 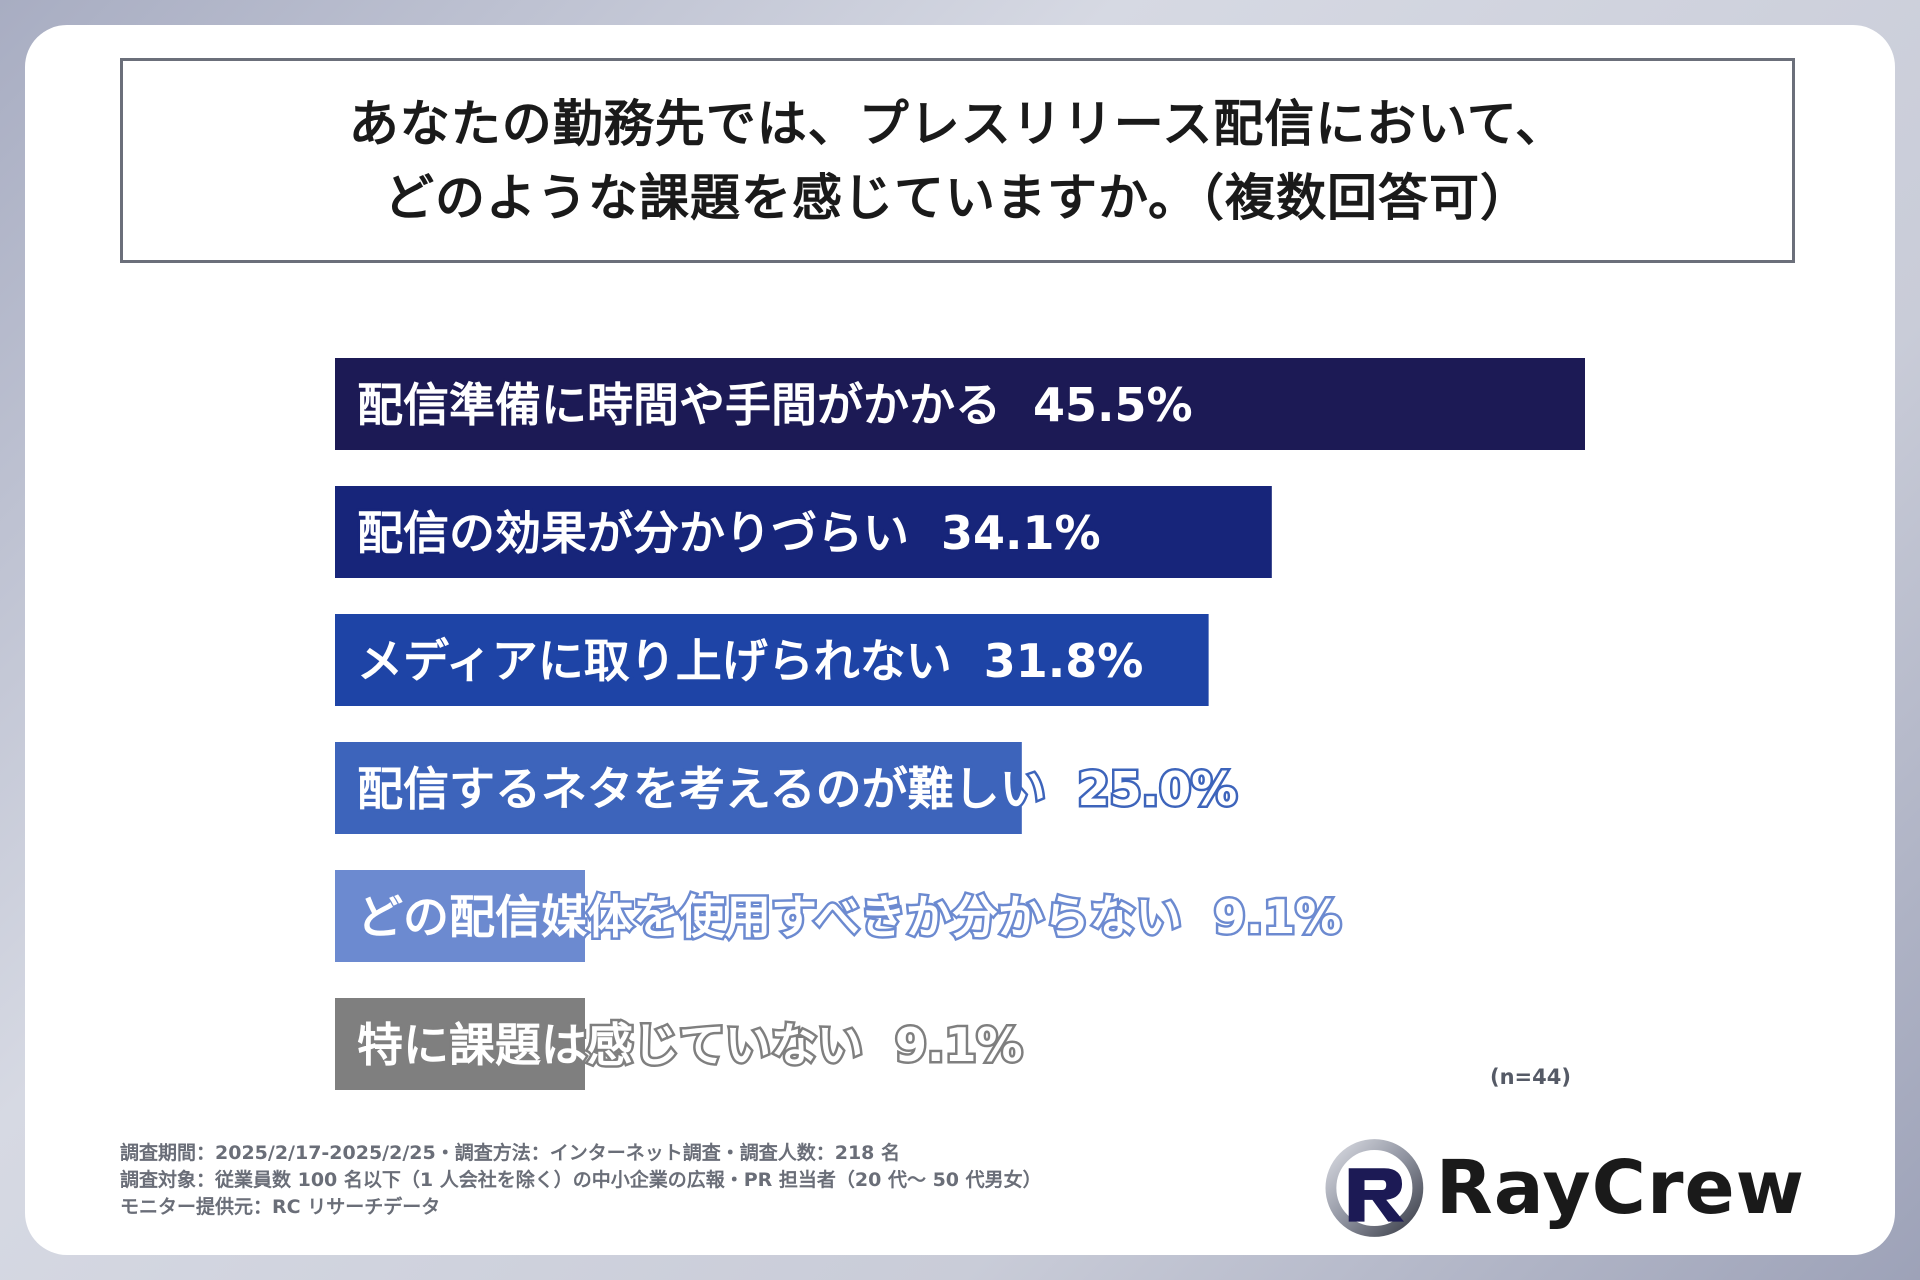 I want to click on value-label-3: 31.8%, so click(x=1064, y=661).